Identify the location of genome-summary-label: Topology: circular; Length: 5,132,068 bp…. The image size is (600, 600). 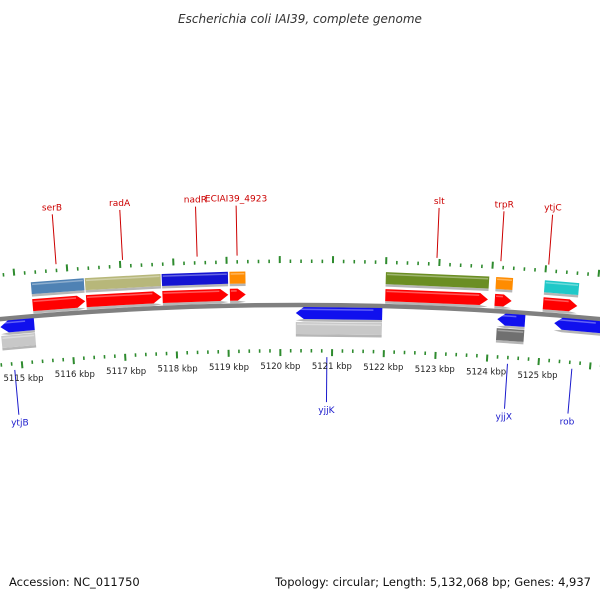
(432, 582).